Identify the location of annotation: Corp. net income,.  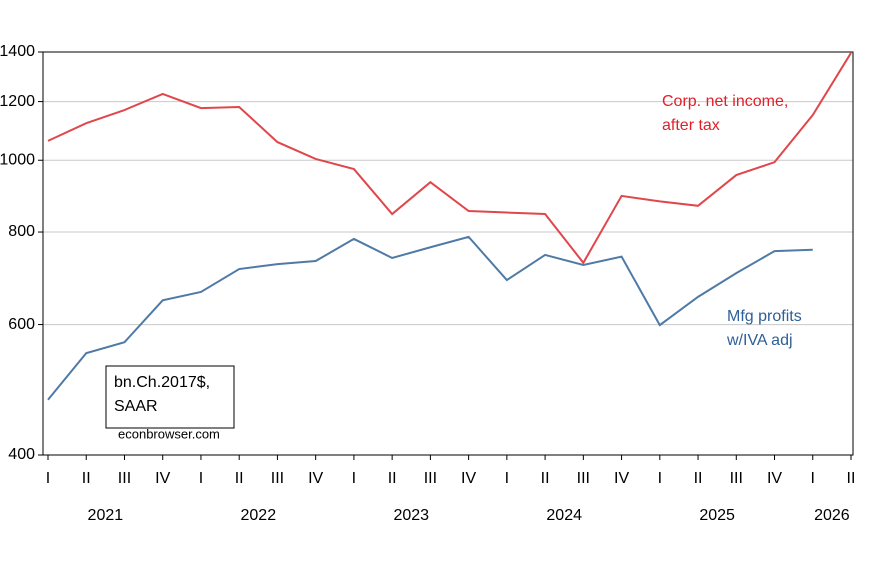
(725, 101).